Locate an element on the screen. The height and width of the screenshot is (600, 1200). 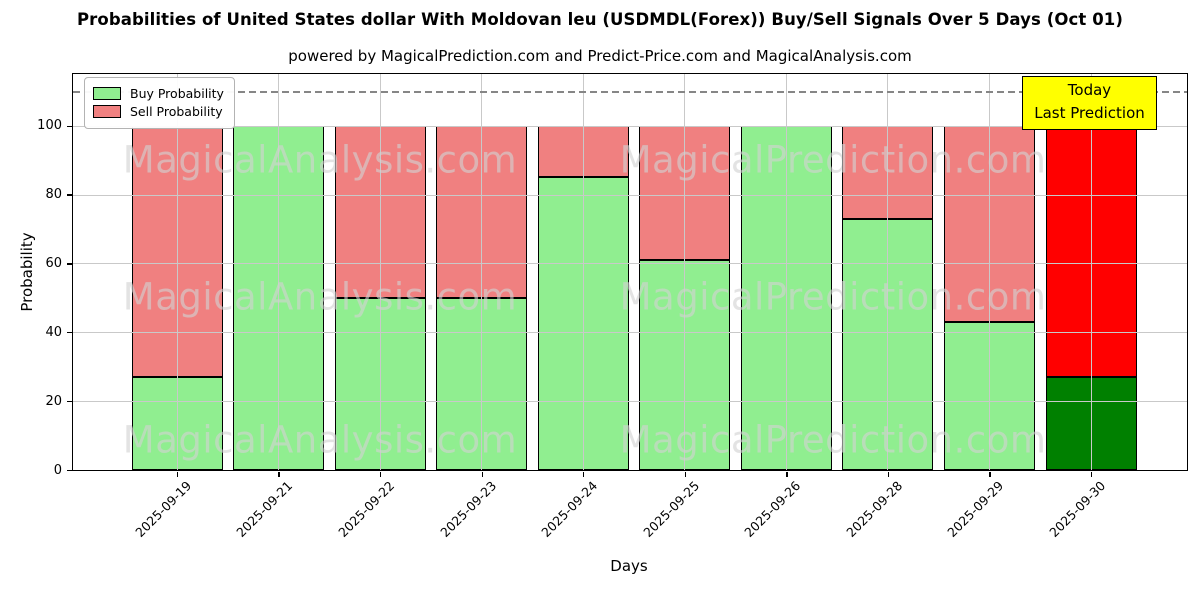
callout-line-1: Today is located at coordinates (1089, 90).